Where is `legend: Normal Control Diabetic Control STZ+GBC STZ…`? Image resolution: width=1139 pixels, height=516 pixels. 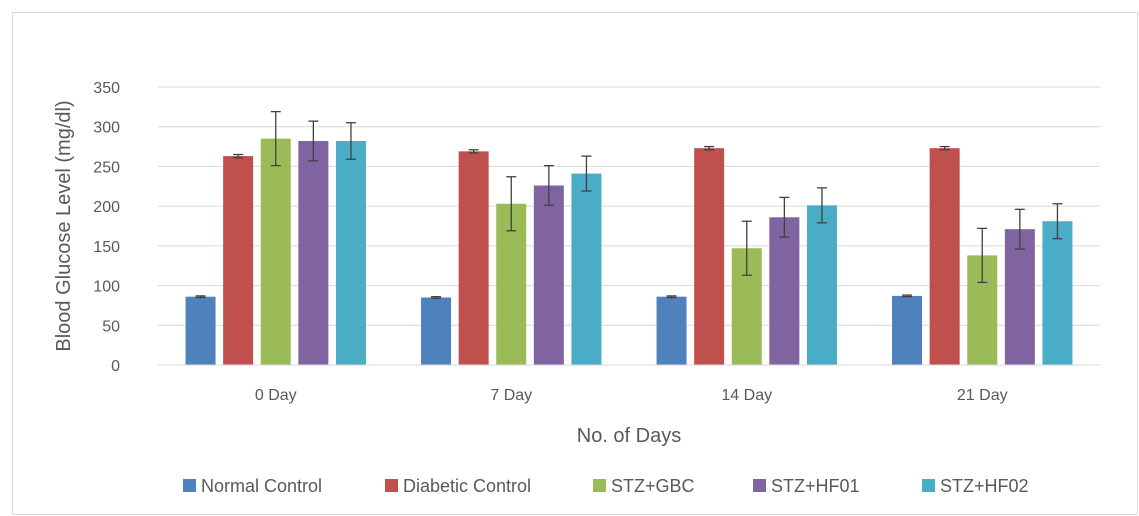 legend: Normal Control Diabetic Control STZ+GBC STZ… is located at coordinates (606, 486).